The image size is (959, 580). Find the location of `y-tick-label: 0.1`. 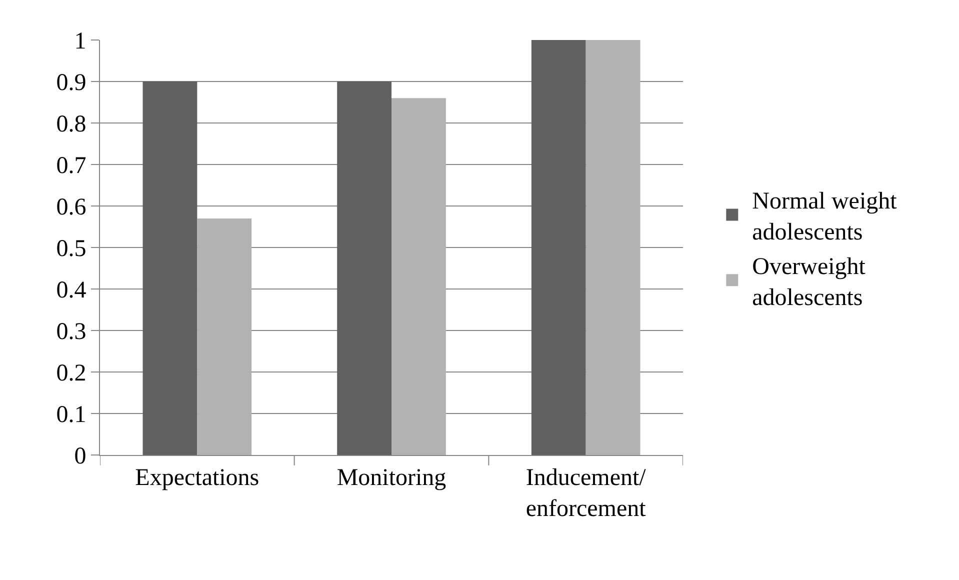

y-tick-label: 0.1 is located at coordinates (71, 415).